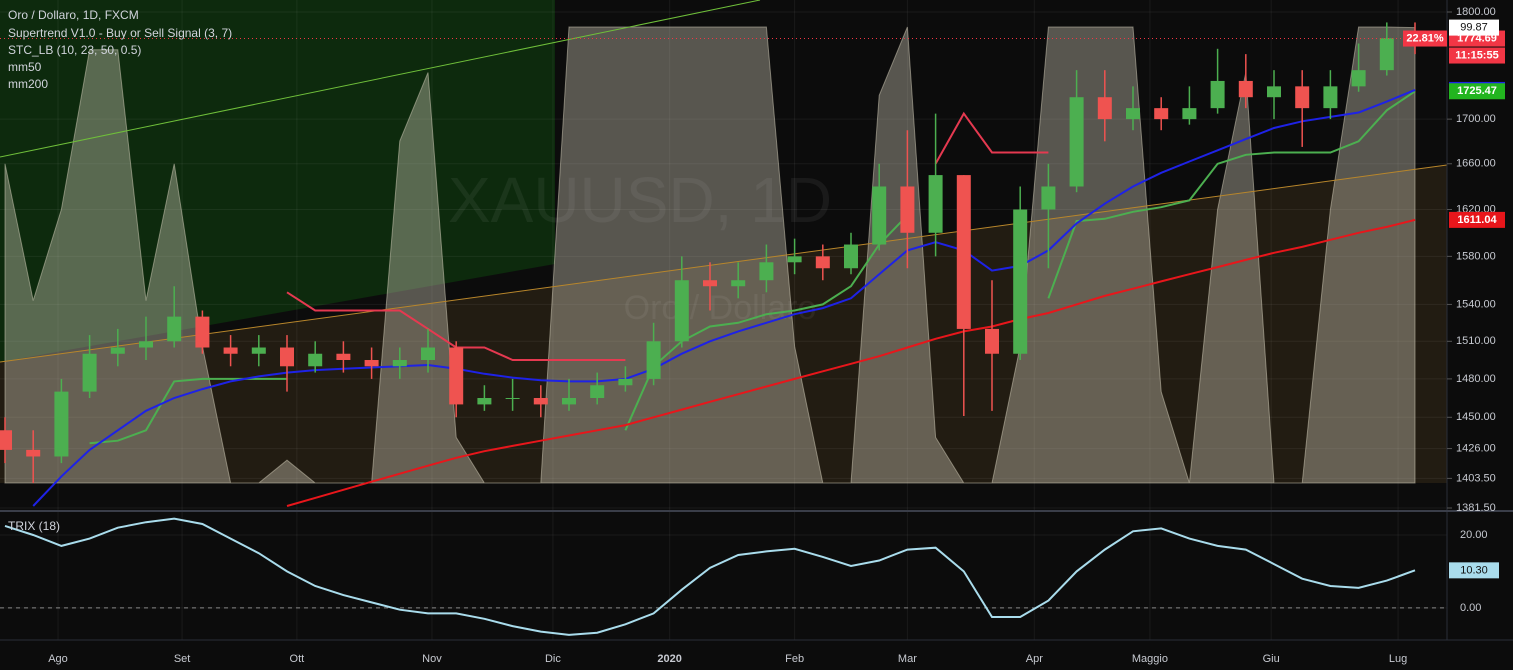 The image size is (1513, 670). What do you see at coordinates (1476, 478) in the screenshot?
I see `y-tick-label: 1403.50` at bounding box center [1476, 478].